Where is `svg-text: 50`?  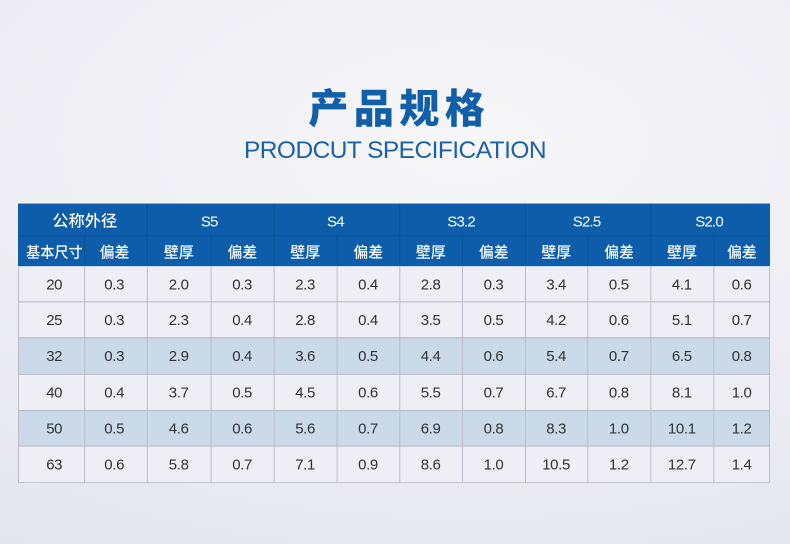 svg-text: 50 is located at coordinates (54, 429).